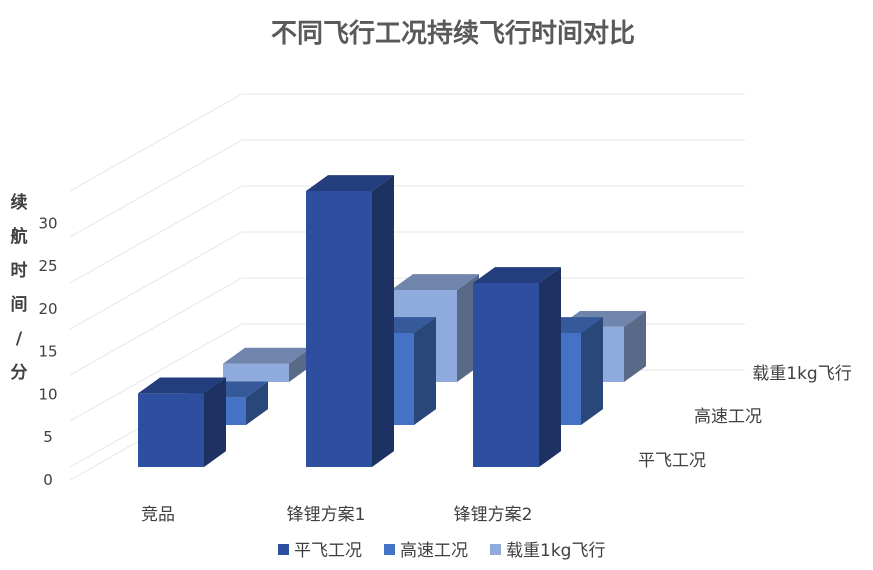 The height and width of the screenshot is (570, 873). Describe the element at coordinates (801, 374) in the screenshot. I see `depth-label: 载重1kg飞行` at that location.